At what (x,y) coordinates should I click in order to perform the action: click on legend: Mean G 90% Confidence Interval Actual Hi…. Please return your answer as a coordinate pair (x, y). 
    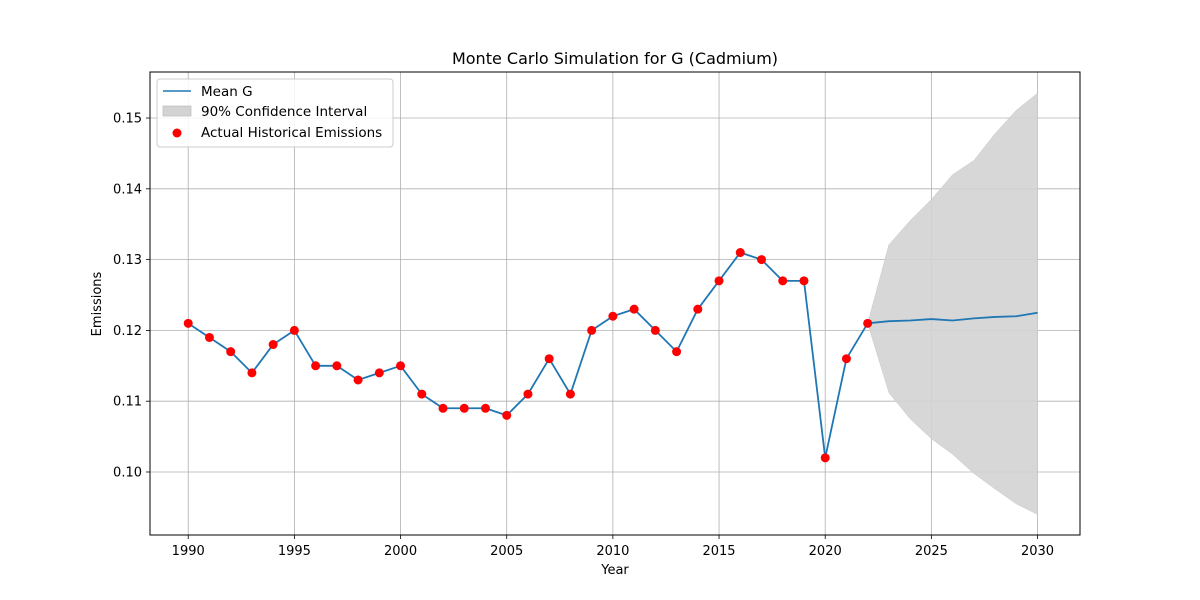
    Looking at the image, I should click on (275, 113).